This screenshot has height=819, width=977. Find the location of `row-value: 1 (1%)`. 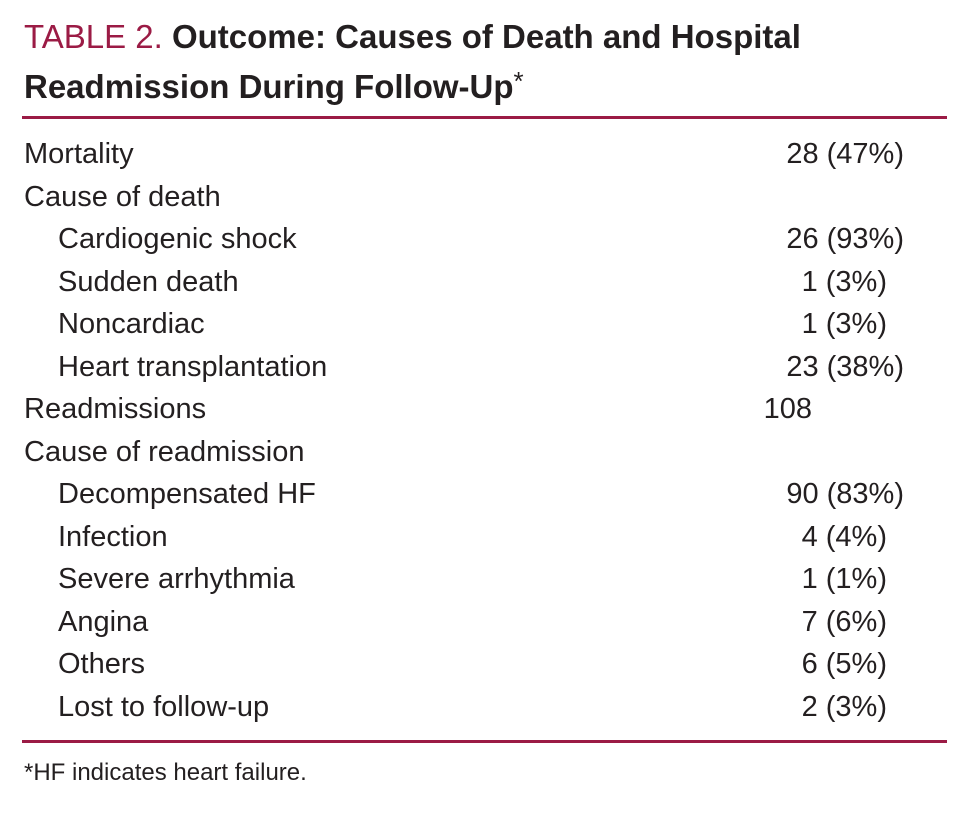

row-value: 1 (1%) is located at coordinates (844, 579).